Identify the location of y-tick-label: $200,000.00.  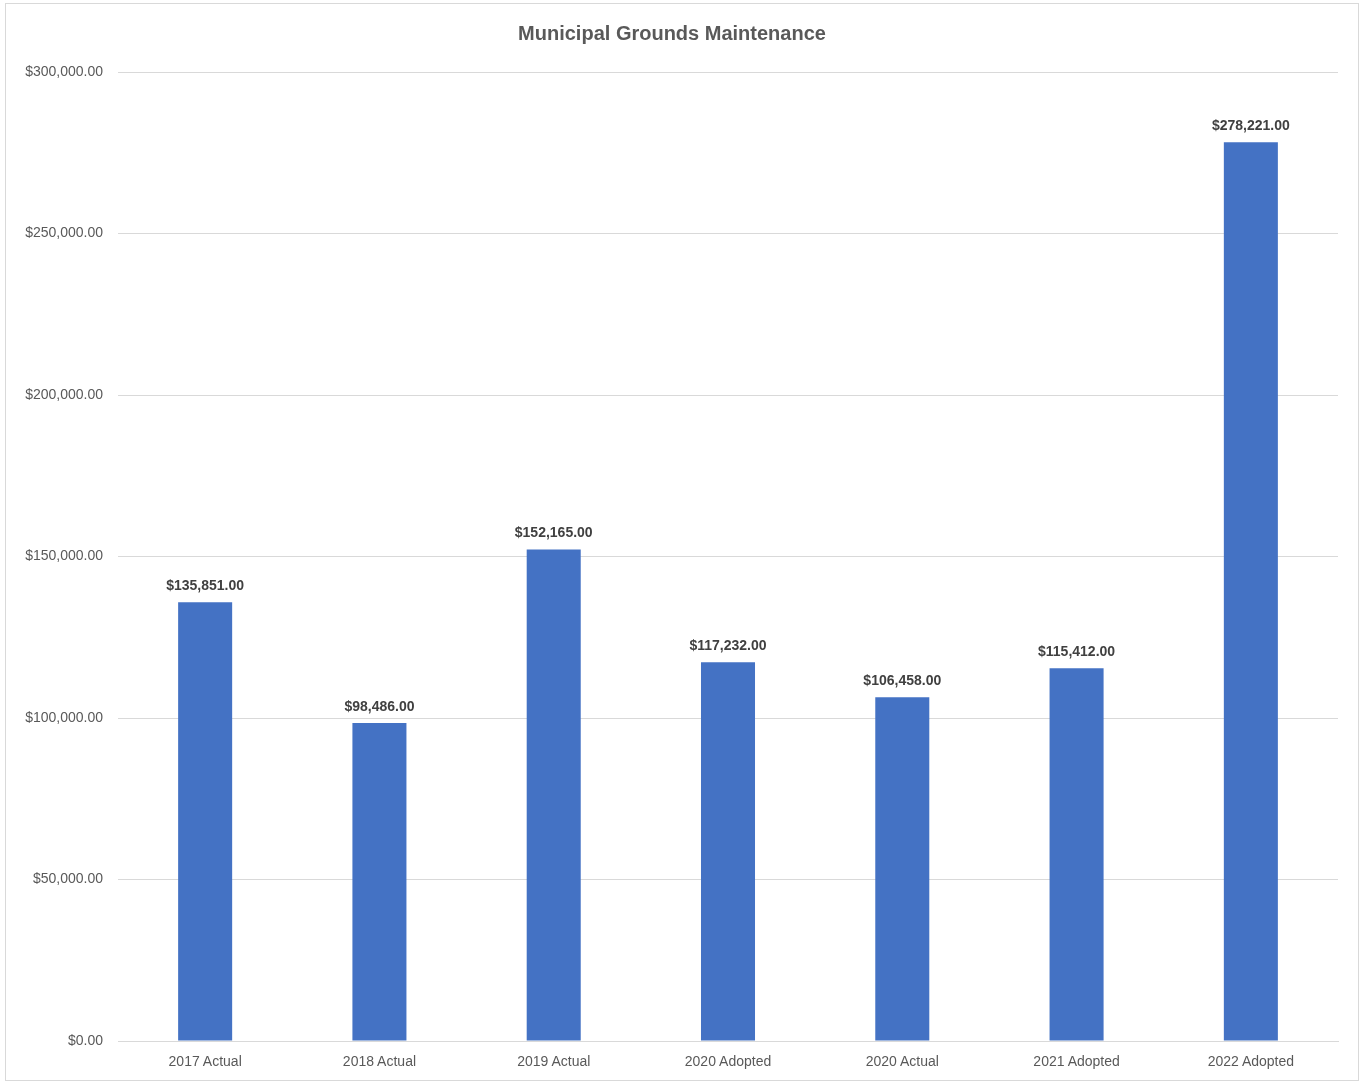
(64, 393).